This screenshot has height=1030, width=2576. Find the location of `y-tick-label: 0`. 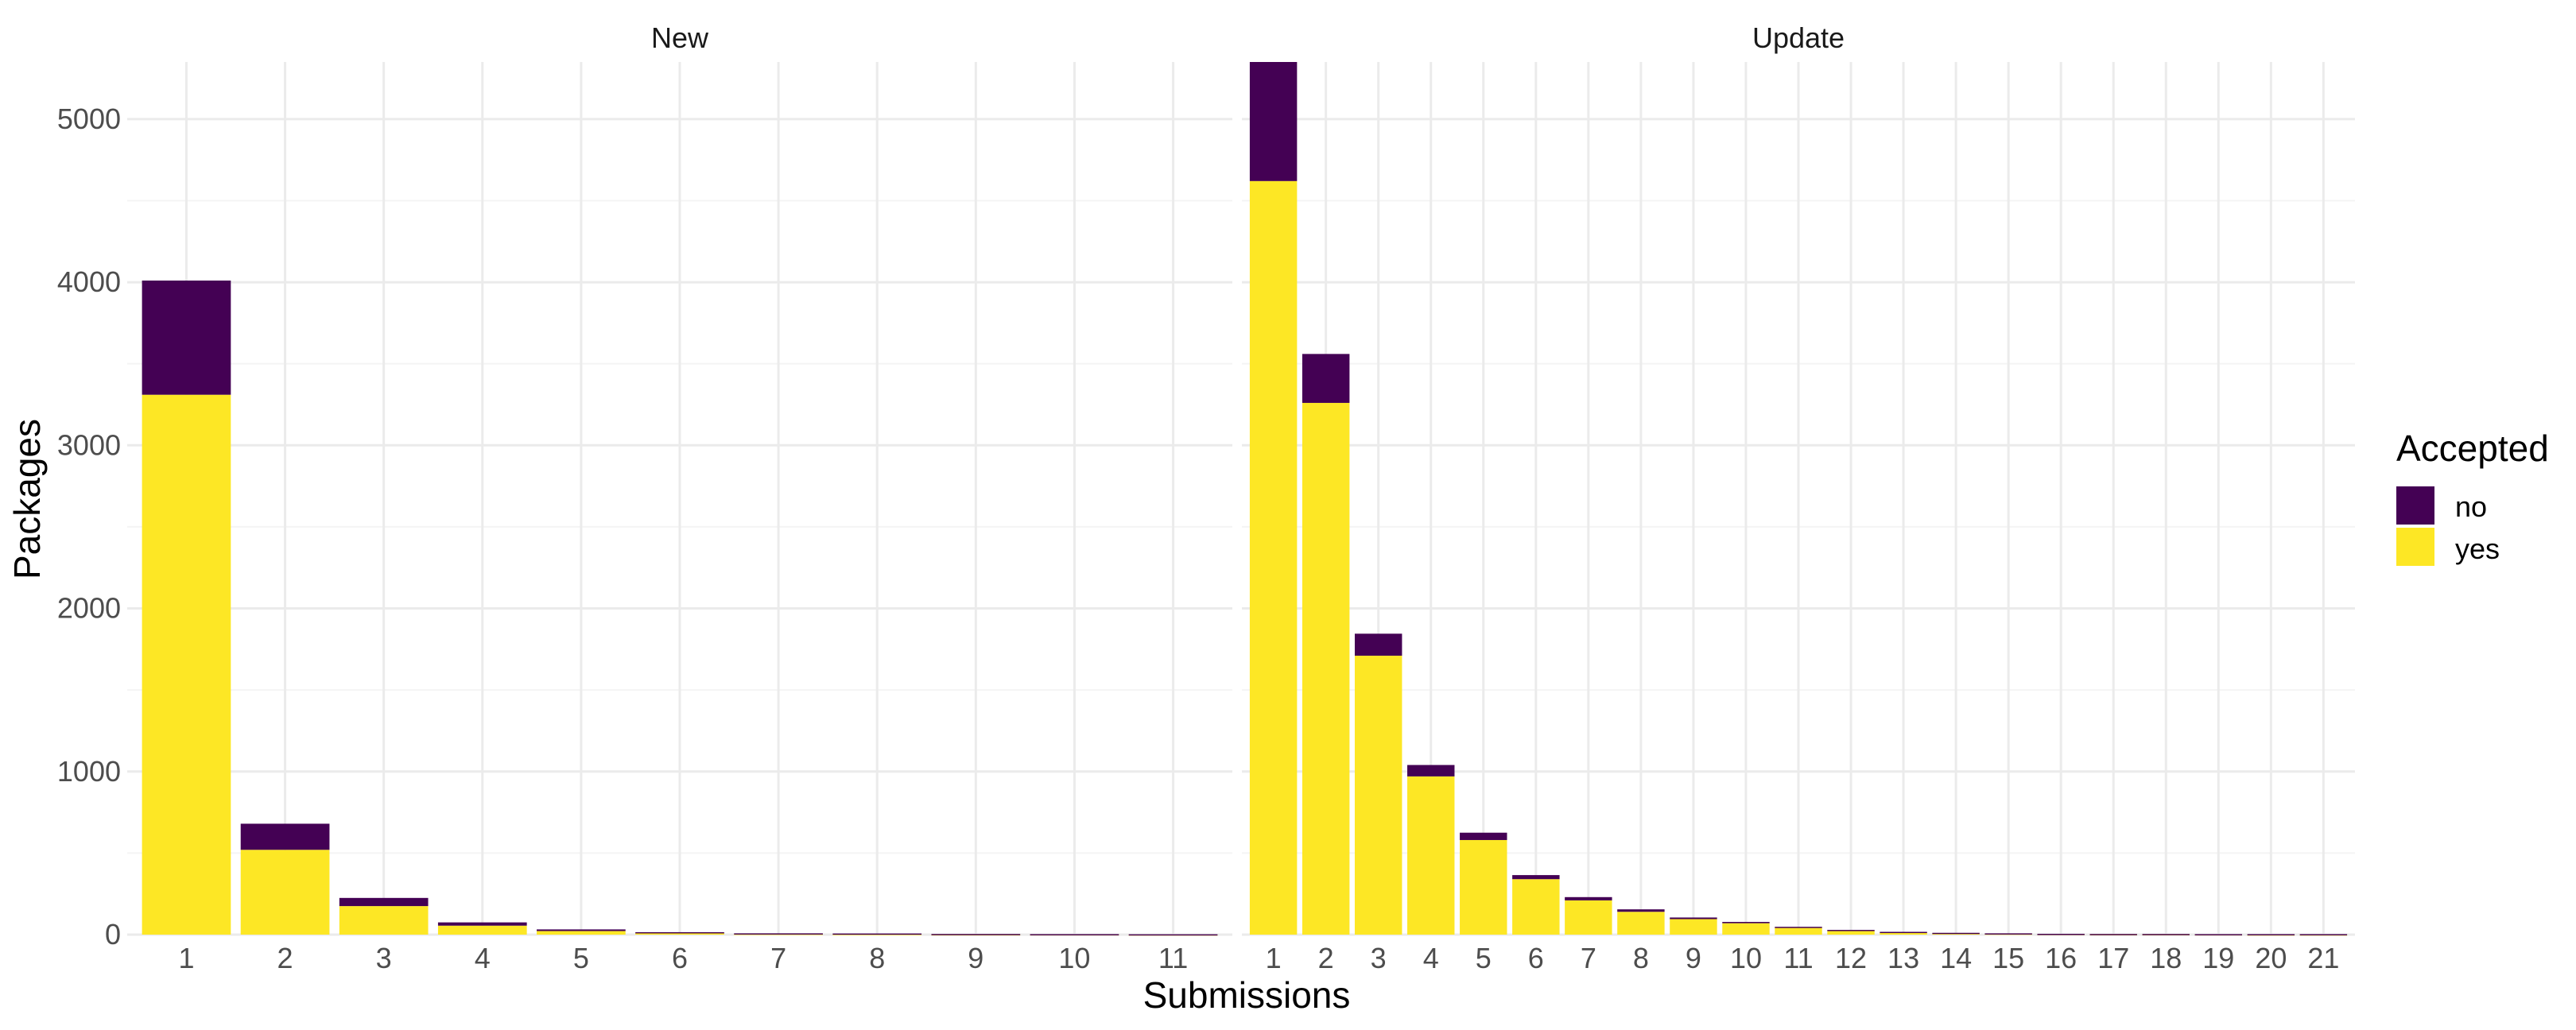

y-tick-label: 0 is located at coordinates (113, 934).